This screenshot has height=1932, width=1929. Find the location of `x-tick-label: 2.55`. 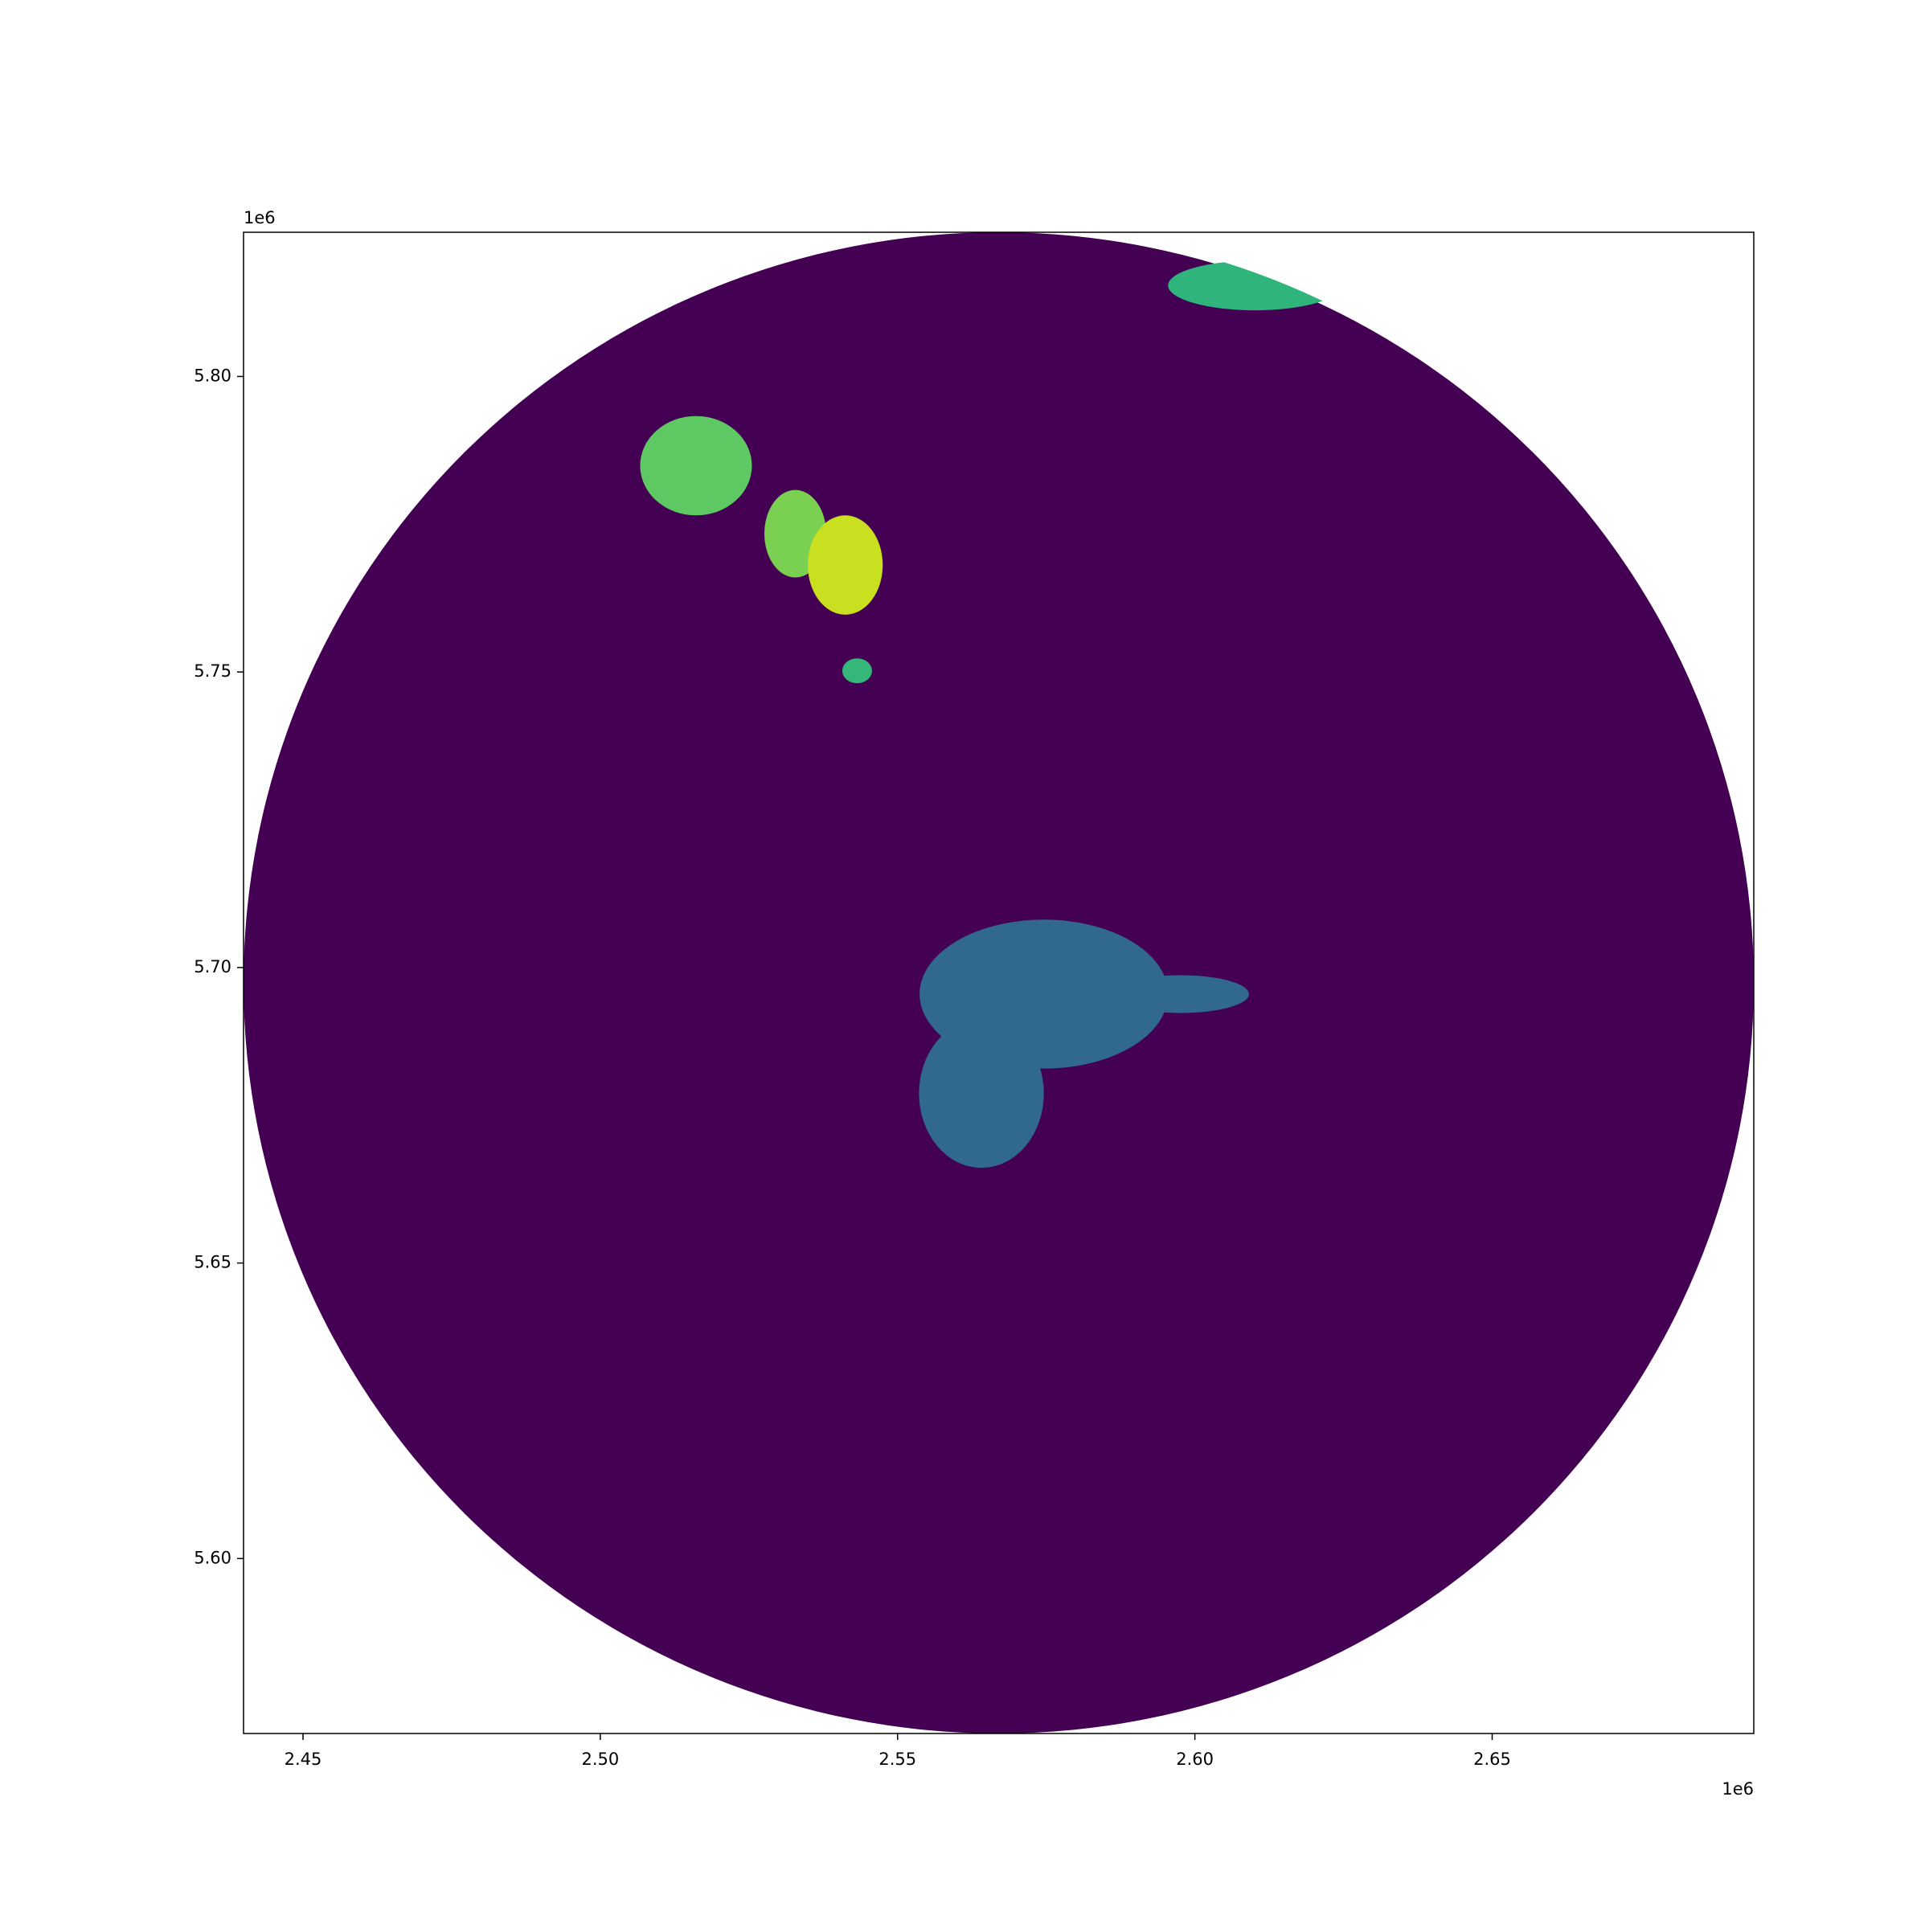

x-tick-label: 2.55 is located at coordinates (897, 1759).